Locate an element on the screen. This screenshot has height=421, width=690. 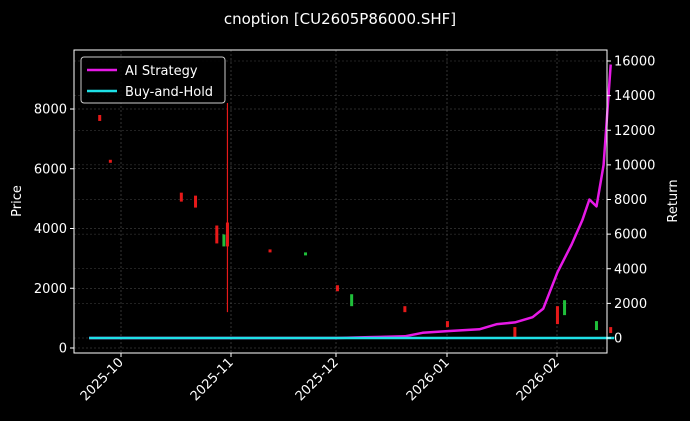
legend-label-ai-strategy: AI Strategy is located at coordinates (161, 71).